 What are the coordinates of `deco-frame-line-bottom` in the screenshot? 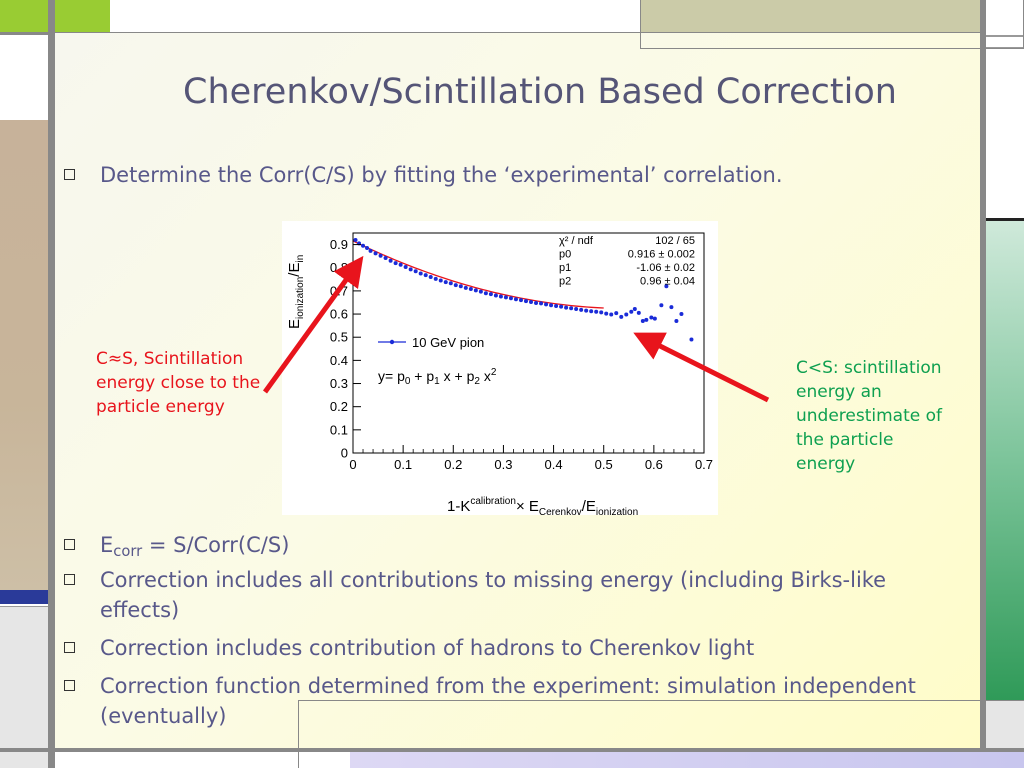 It's located at (661, 734).